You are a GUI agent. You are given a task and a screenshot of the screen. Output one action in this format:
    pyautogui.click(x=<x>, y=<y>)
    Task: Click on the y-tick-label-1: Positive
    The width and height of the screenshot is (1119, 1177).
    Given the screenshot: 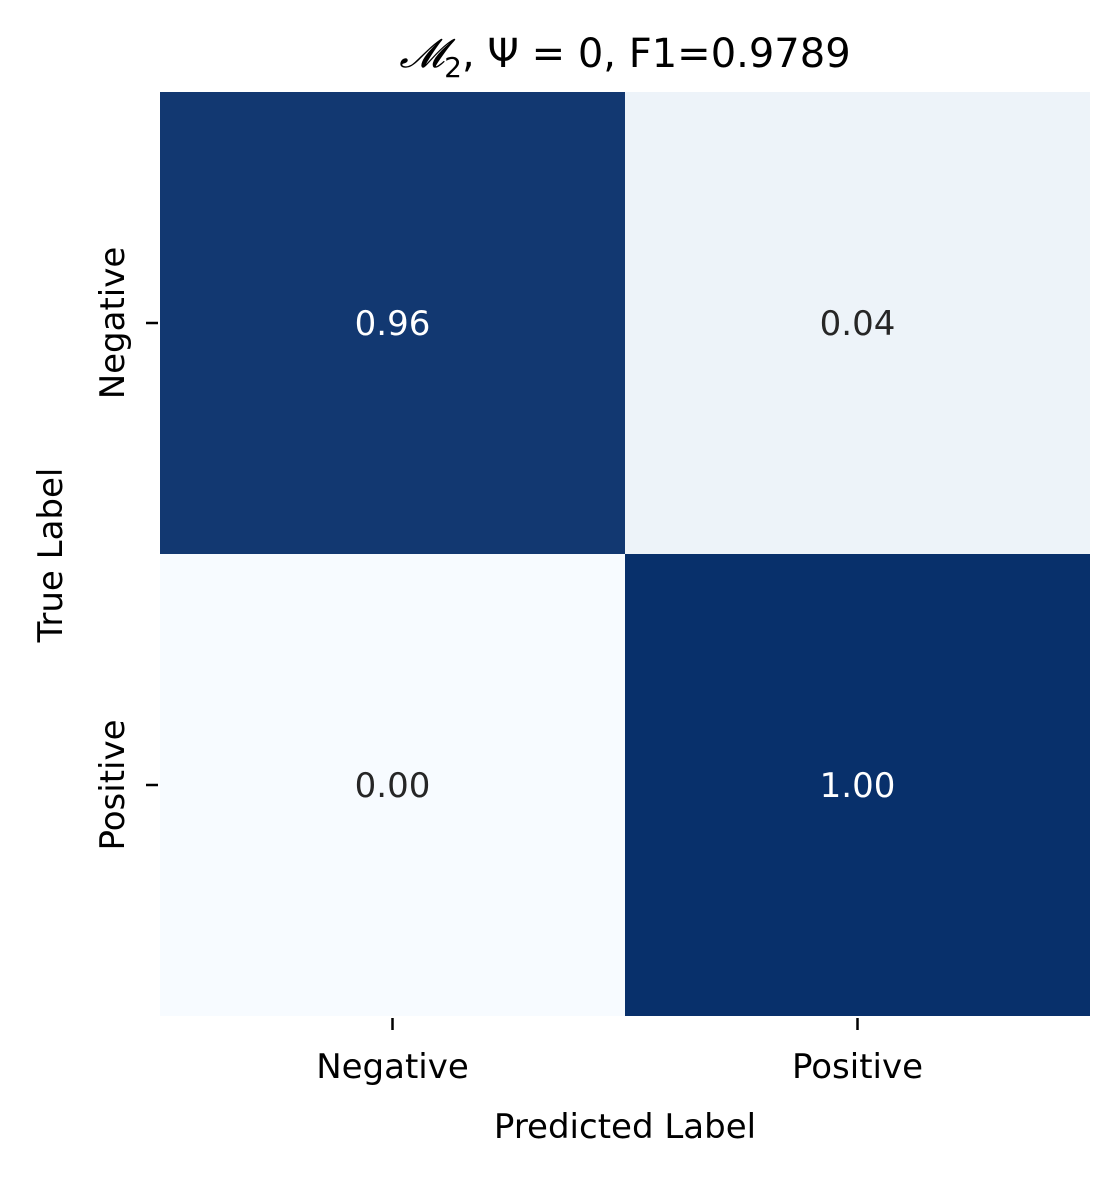 What is the action you would take?
    pyautogui.click(x=113, y=784)
    